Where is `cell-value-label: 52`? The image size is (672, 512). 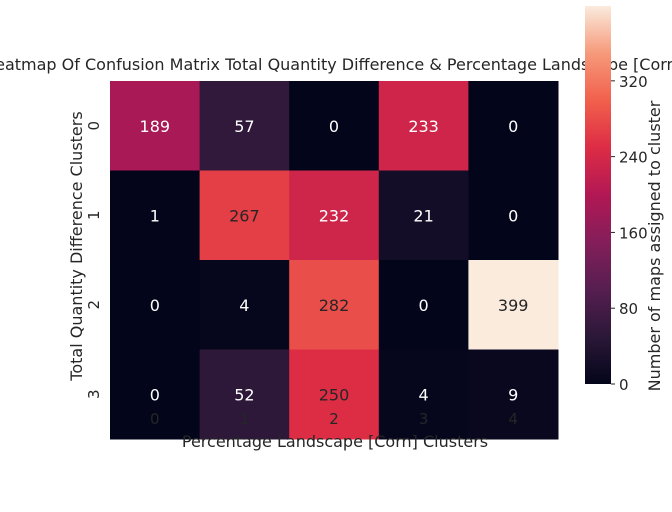 cell-value-label: 52 is located at coordinates (244, 394).